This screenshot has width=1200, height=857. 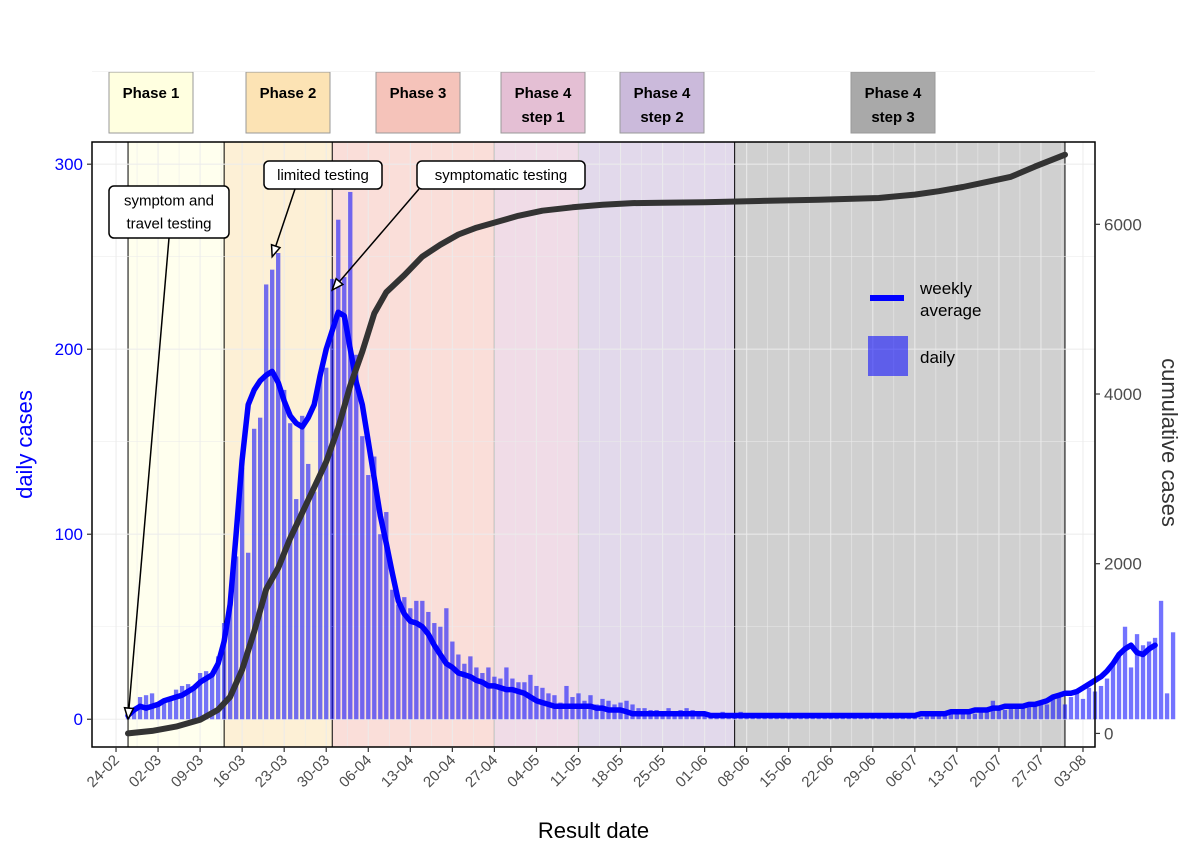 What do you see at coordinates (691, 771) in the screenshot?
I see `x-tick-label: 01-06` at bounding box center [691, 771].